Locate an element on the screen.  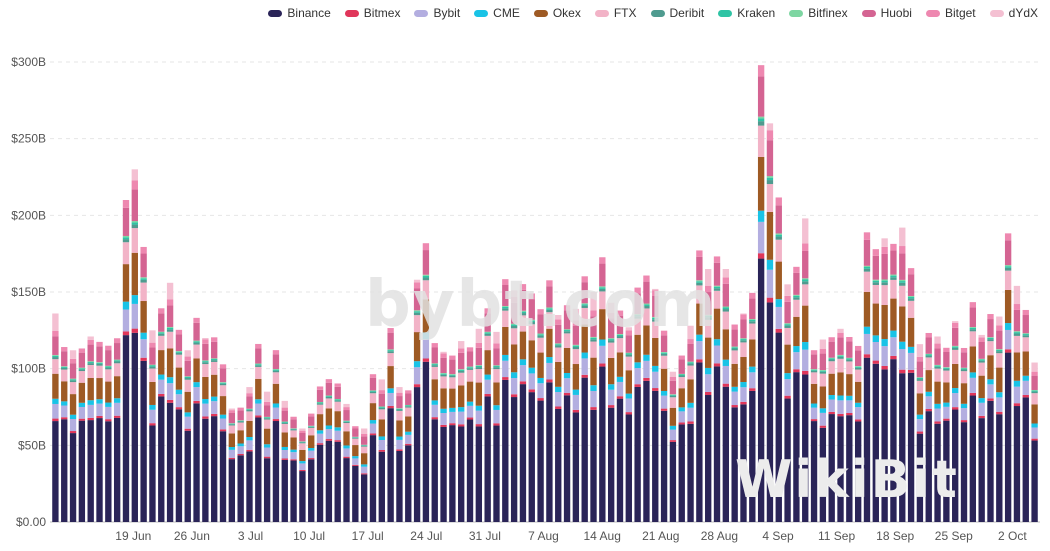
legend-item-ftx: FTX is located at coordinates (615, 13).